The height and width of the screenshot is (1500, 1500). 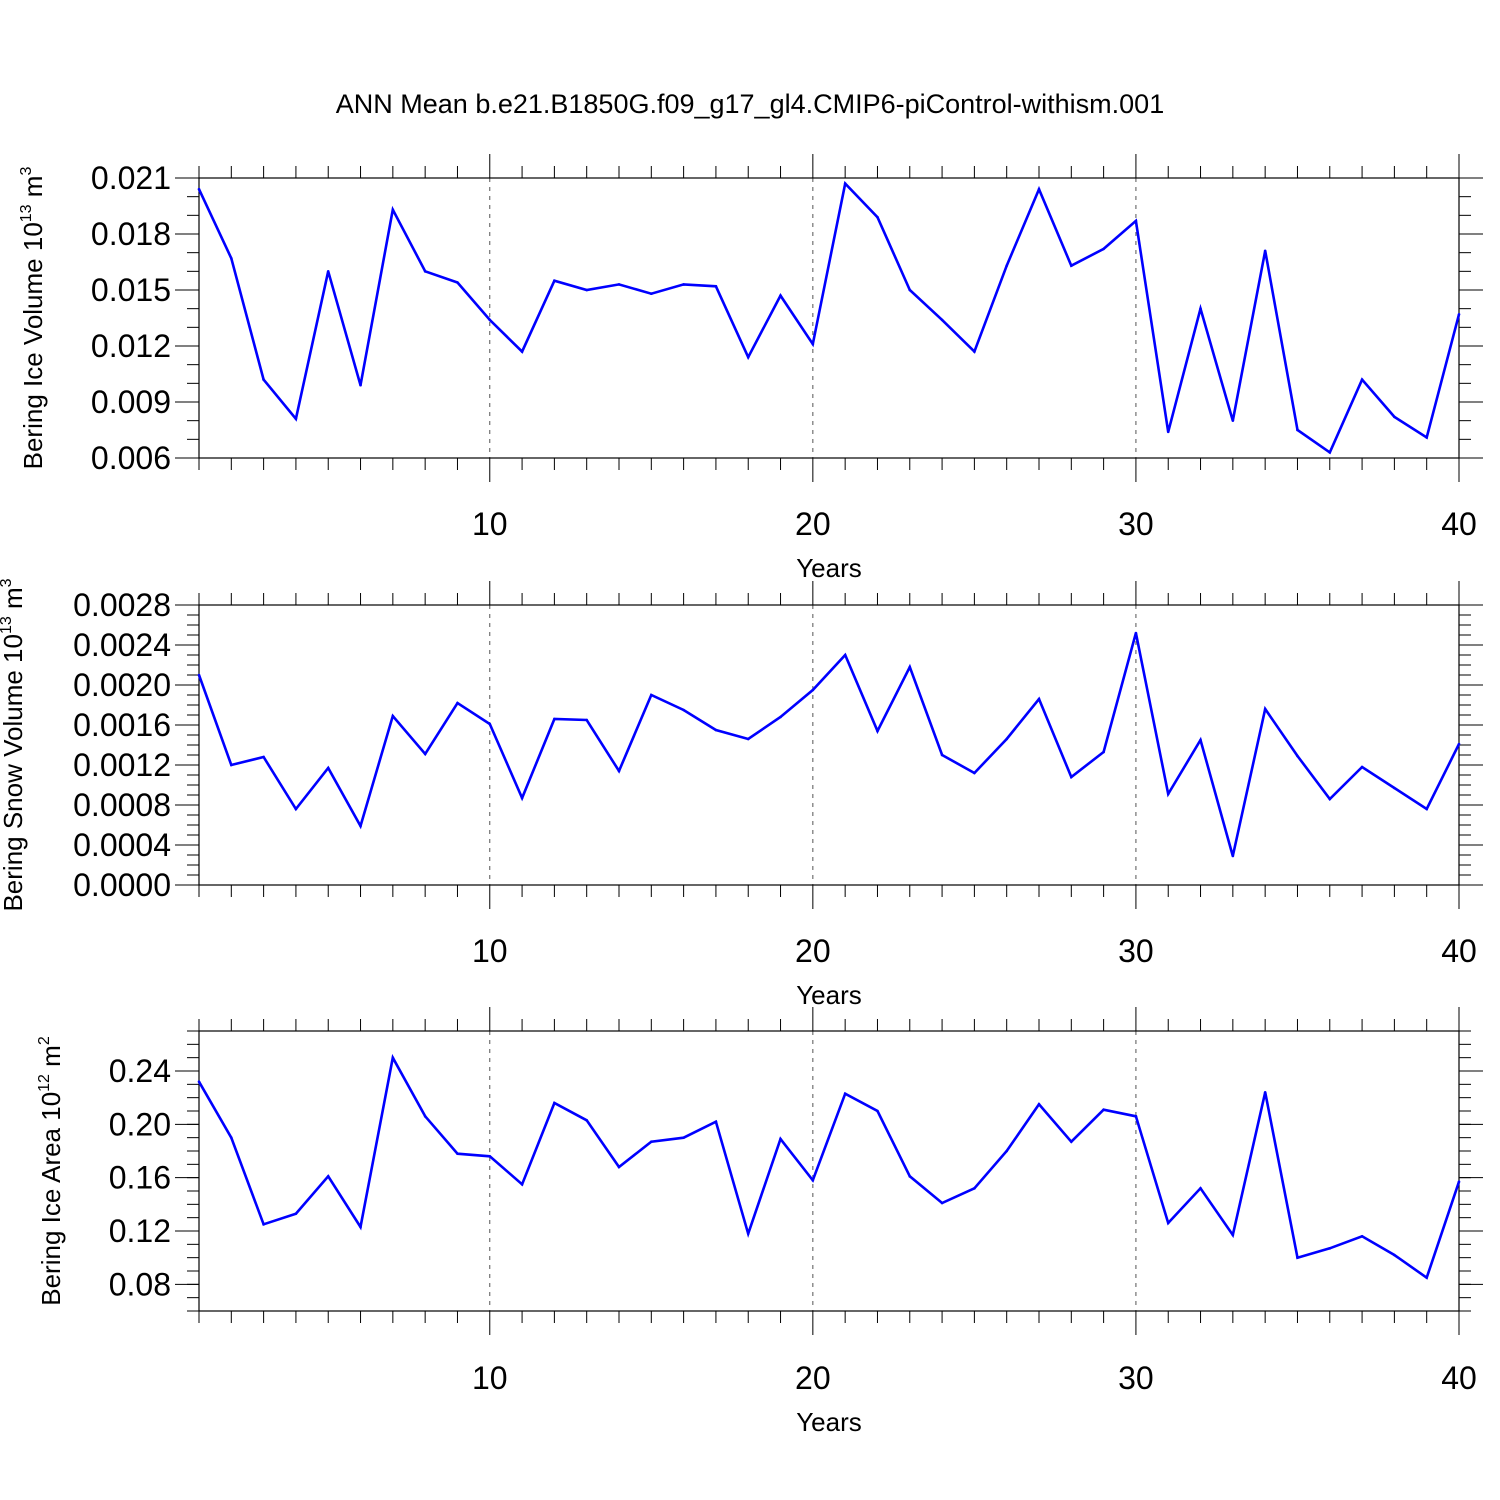 I want to click on y-tick-label: 0.009, so click(x=131, y=402).